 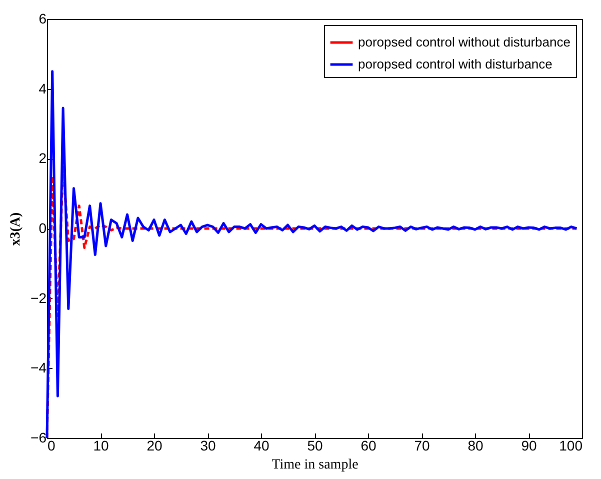 What do you see at coordinates (38, 368) in the screenshot?
I see `y-tick-label: −4` at bounding box center [38, 368].